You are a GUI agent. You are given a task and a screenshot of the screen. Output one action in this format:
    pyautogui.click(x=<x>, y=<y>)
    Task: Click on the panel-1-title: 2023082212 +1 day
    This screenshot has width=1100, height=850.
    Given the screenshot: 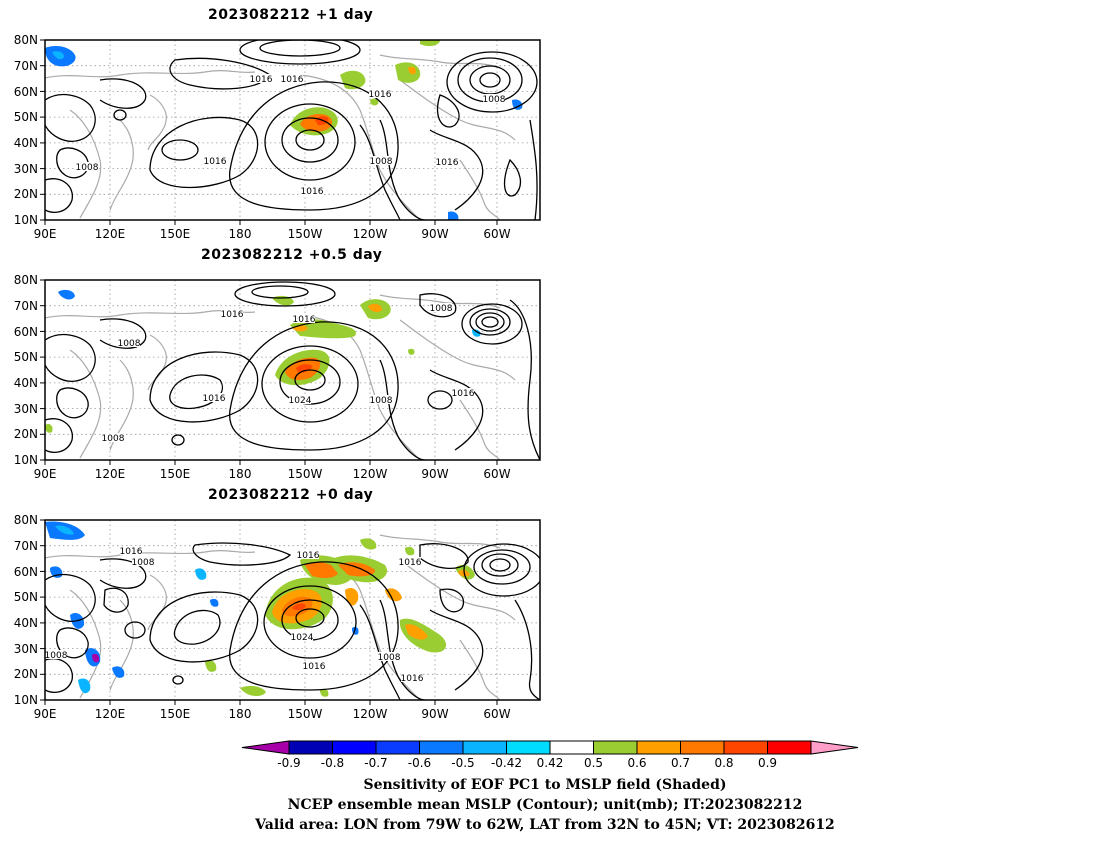 What is the action you would take?
    pyautogui.click(x=291, y=15)
    